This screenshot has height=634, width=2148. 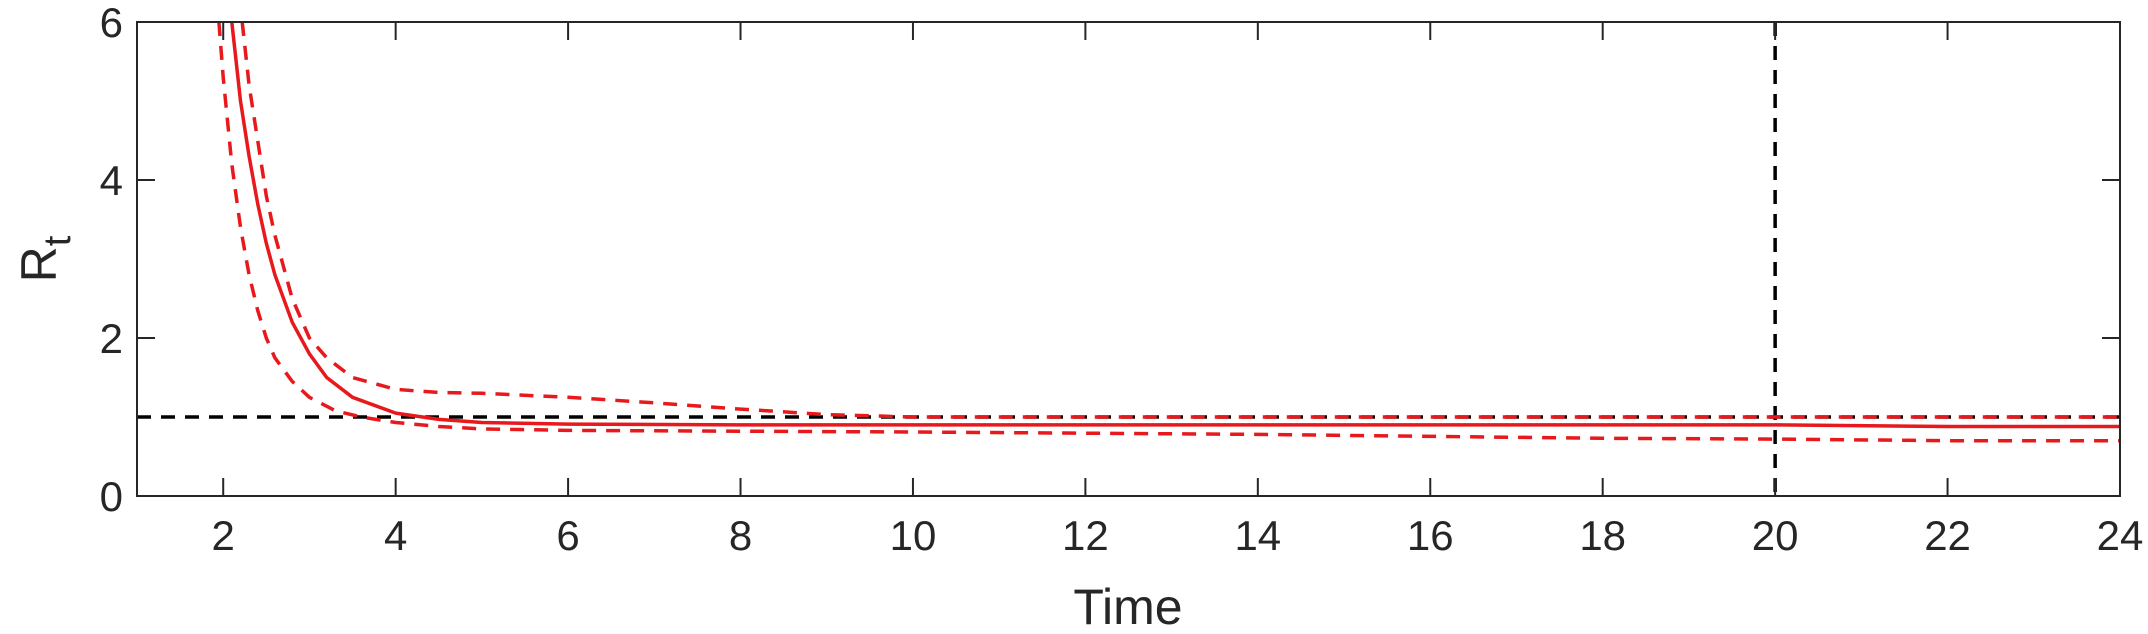 I want to click on x-tick-label: 12, so click(x=1085, y=535).